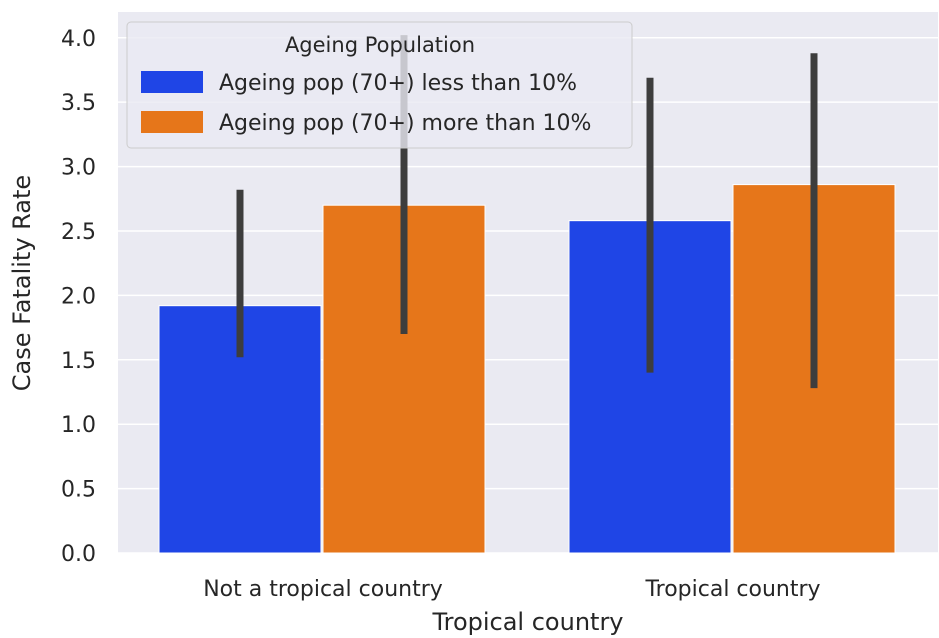 Image resolution: width=939 pixels, height=638 pixels. What do you see at coordinates (511, 589) in the screenshot?
I see `x-tick-labels: Not a tropical country Tropical country` at bounding box center [511, 589].